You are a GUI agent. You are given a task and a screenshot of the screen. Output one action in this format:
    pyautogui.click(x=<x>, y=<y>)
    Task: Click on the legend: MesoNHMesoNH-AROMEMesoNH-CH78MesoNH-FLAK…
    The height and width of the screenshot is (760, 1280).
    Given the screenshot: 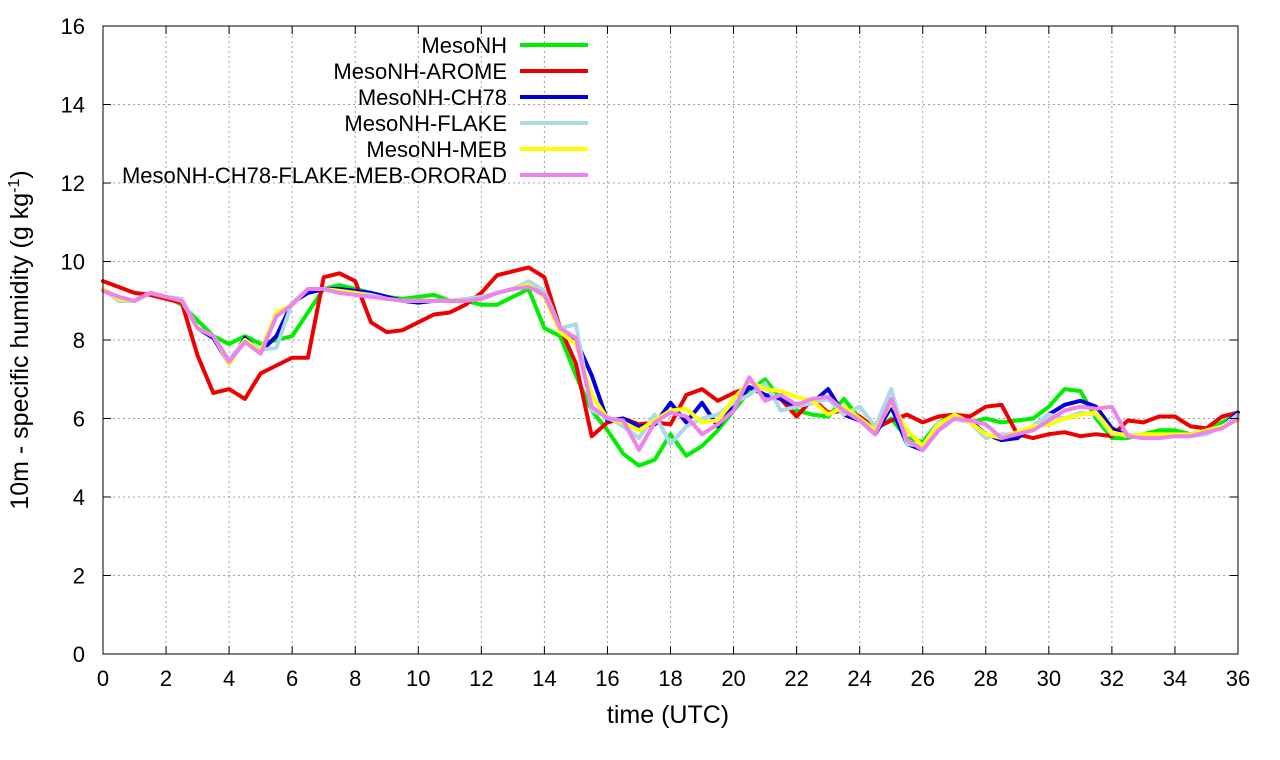 What is the action you would take?
    pyautogui.click(x=355, y=110)
    